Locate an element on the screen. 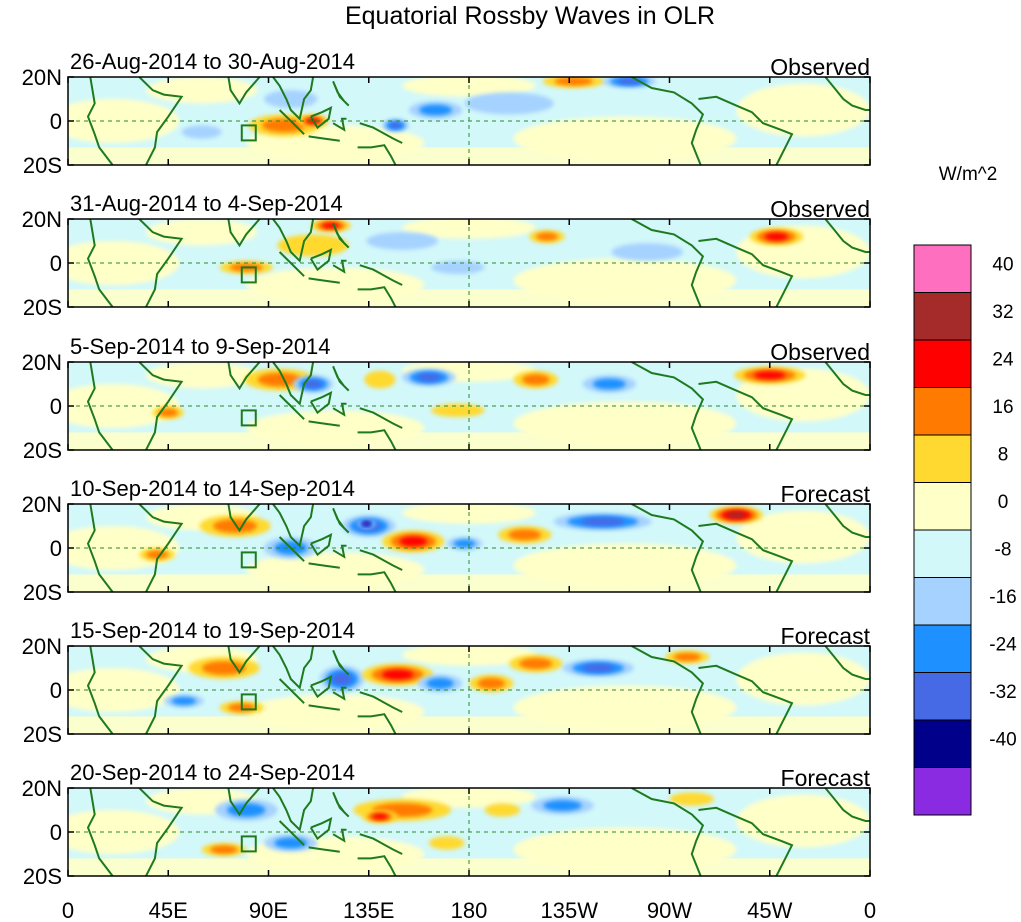  coastlines is located at coordinates (478, 548).